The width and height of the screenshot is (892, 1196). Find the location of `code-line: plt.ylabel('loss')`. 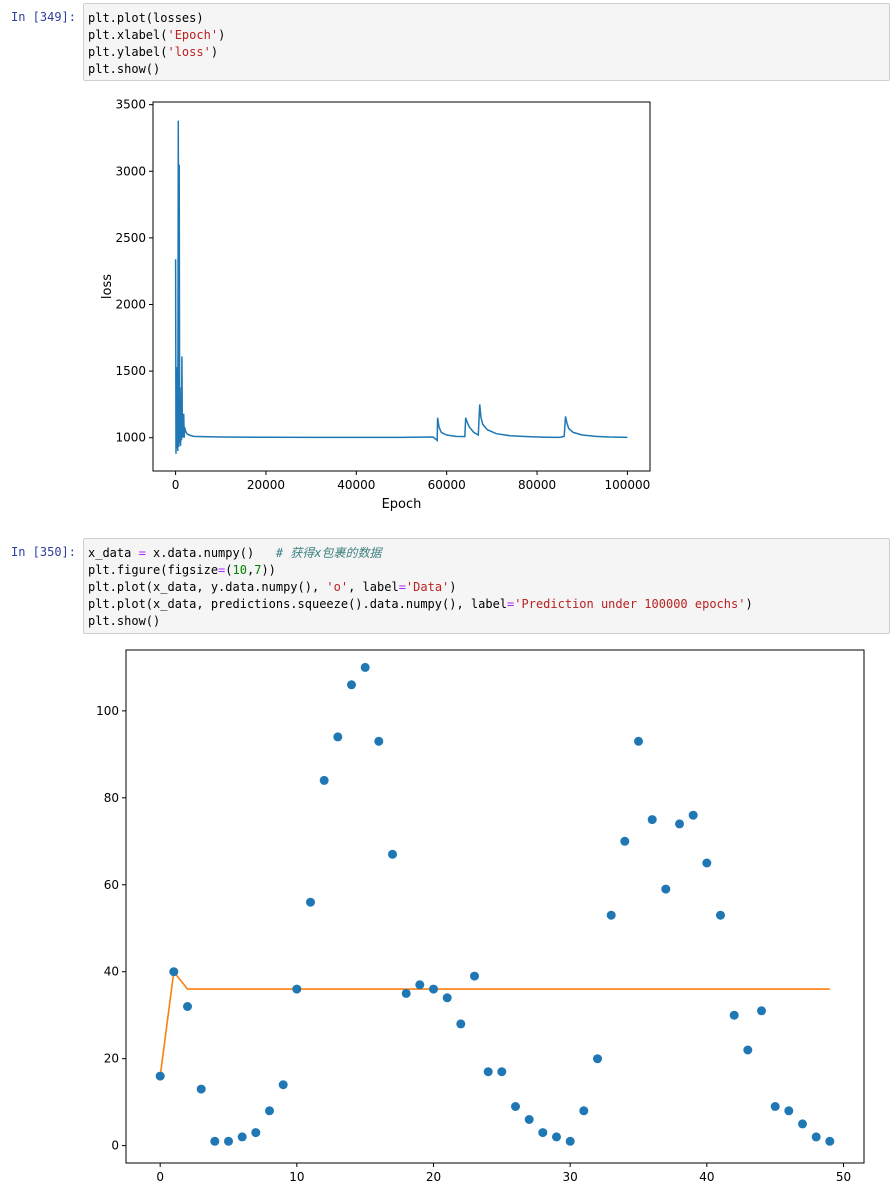

code-line: plt.ylabel('loss') is located at coordinates (153, 52).